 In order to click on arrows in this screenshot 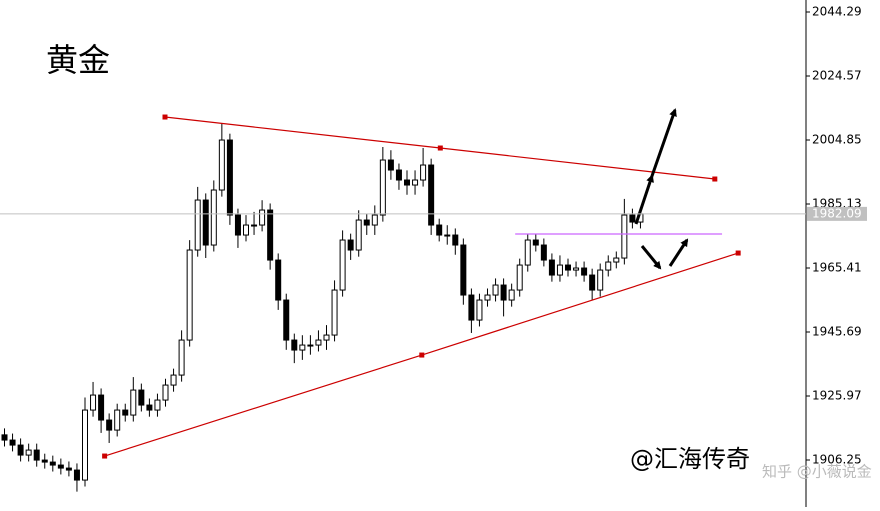, I will do `click(661, 189)`.